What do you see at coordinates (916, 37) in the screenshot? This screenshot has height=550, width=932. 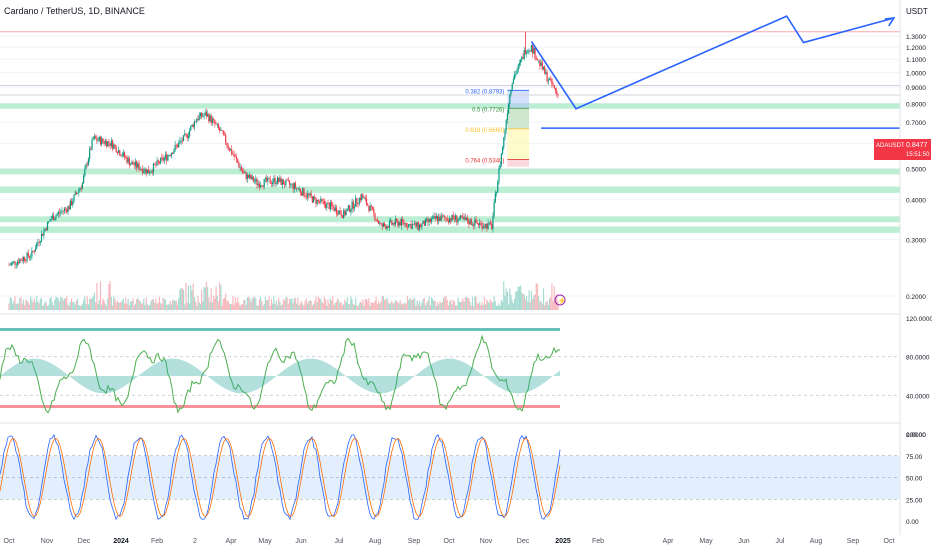 I see `y-tick-label: 1.3000` at bounding box center [916, 37].